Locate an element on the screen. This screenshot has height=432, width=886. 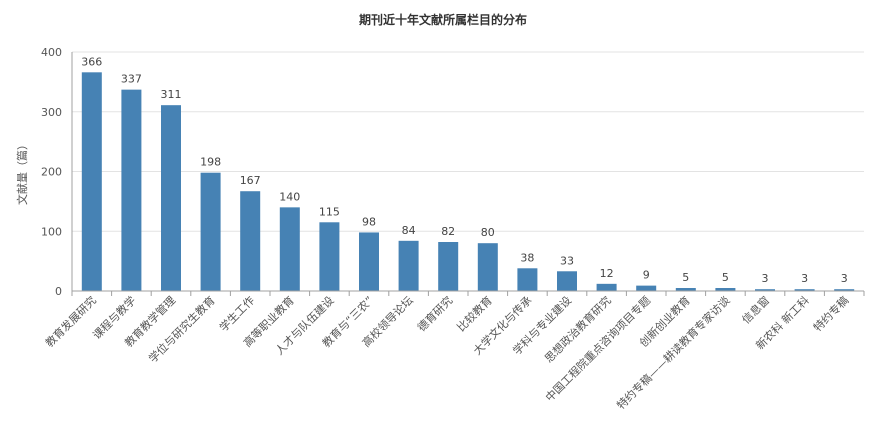
data-label: 167 is located at coordinates (250, 180).